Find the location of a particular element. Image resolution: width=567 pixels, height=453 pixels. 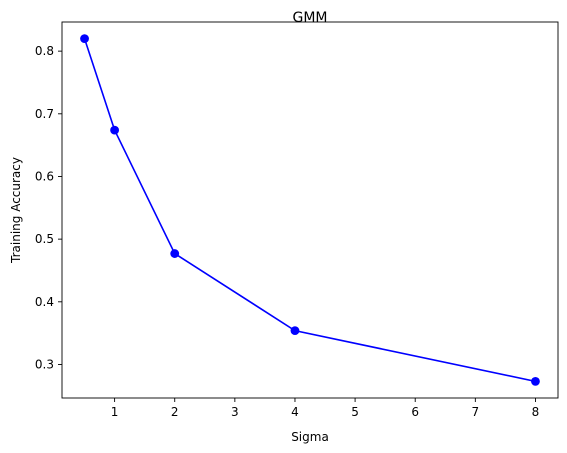

x-tick-label: 7 is located at coordinates (476, 412).